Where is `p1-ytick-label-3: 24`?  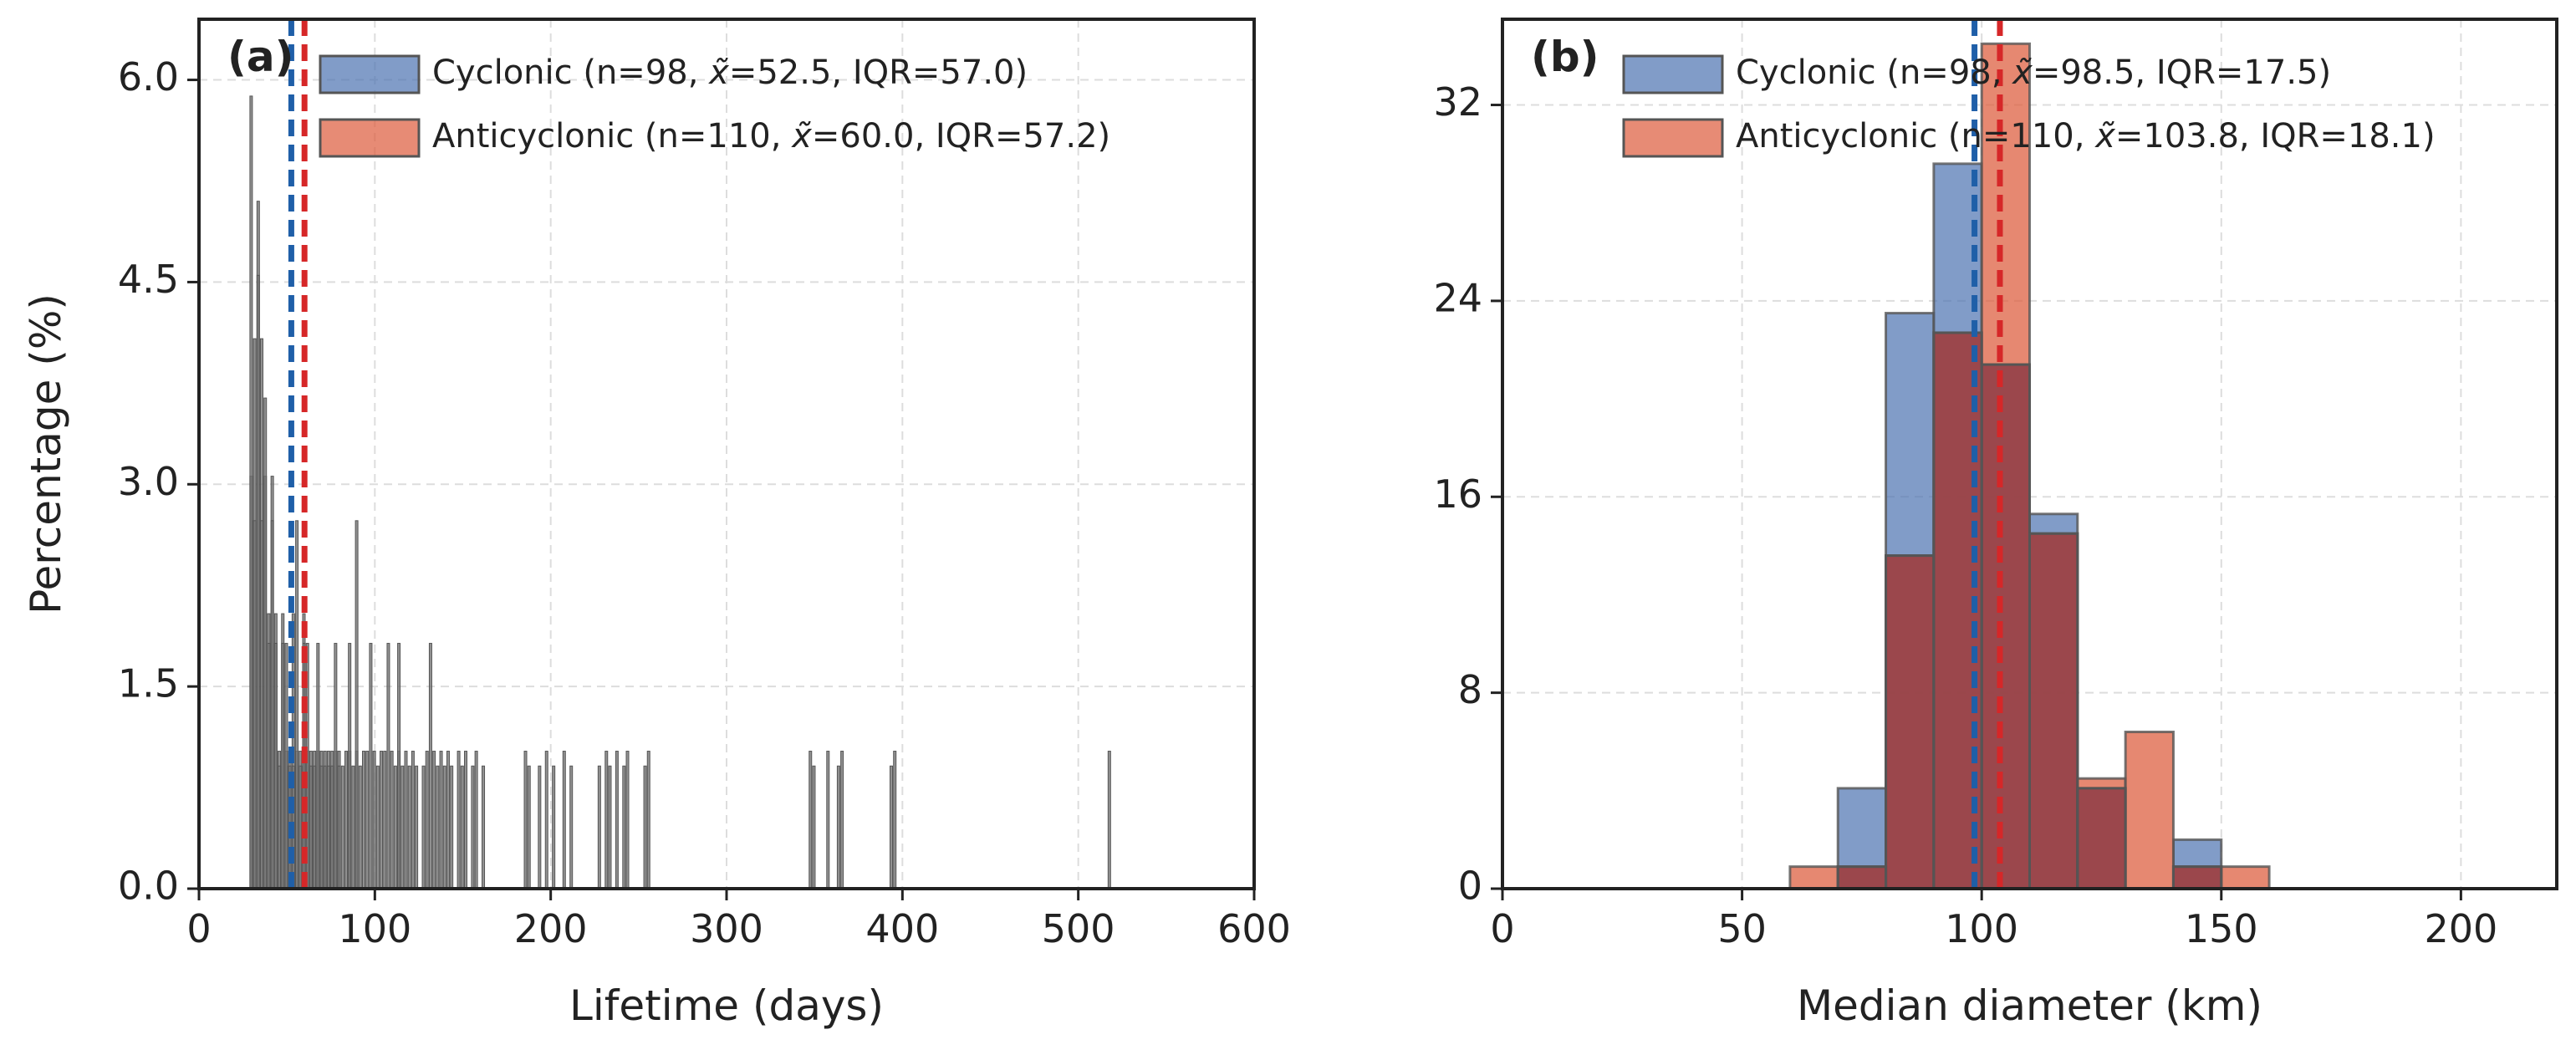 p1-ytick-label-3: 24 is located at coordinates (1458, 297).